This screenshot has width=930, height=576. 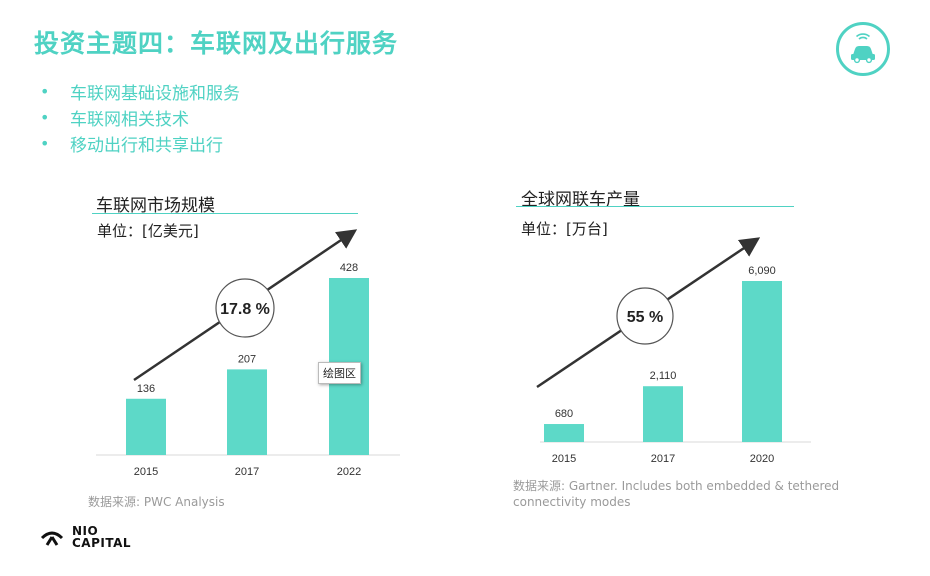 I want to click on market-size-growth-badge, so click(x=245, y=308).